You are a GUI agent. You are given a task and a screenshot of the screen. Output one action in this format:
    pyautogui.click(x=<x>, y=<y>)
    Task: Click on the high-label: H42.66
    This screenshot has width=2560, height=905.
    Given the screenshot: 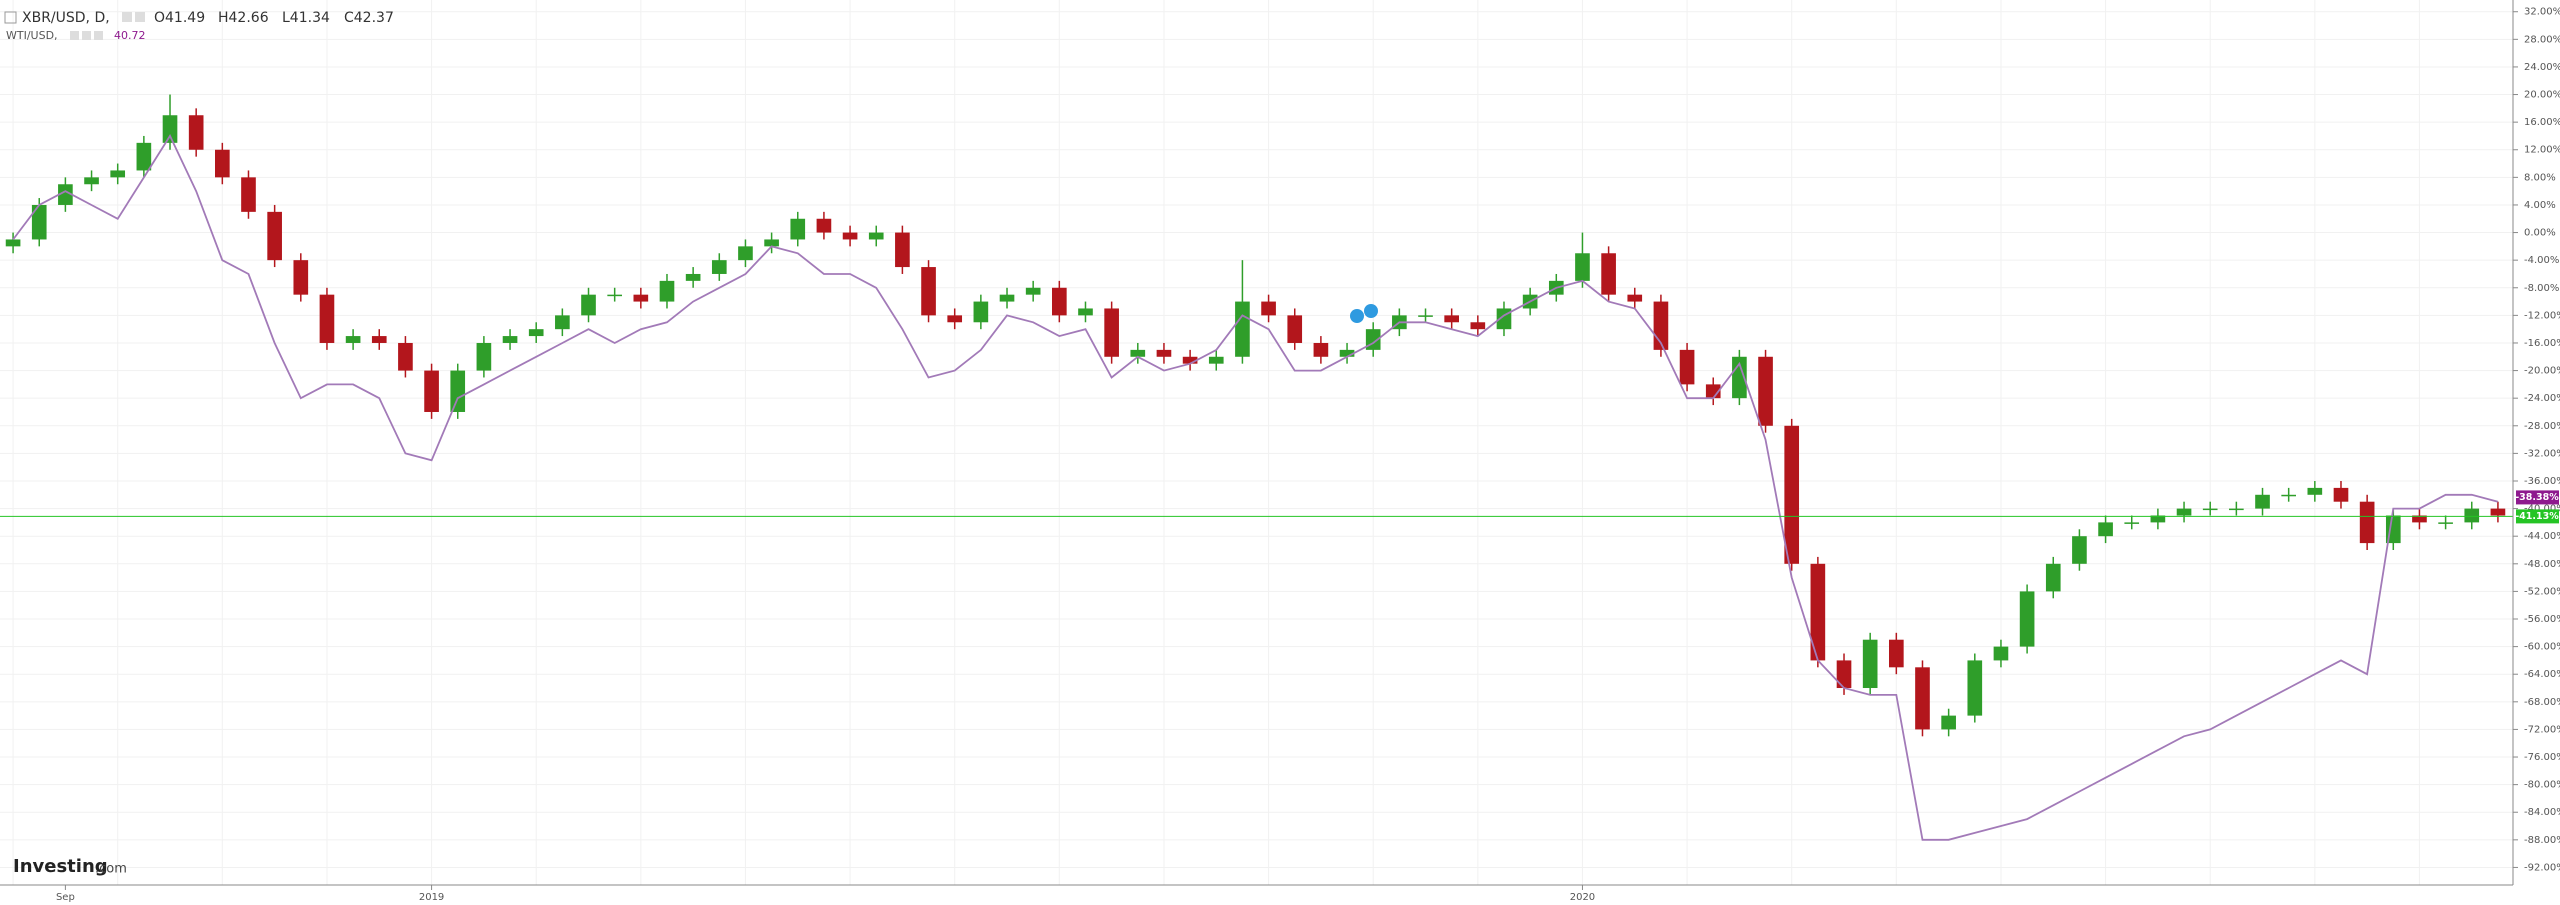 What is the action you would take?
    pyautogui.click(x=243, y=18)
    